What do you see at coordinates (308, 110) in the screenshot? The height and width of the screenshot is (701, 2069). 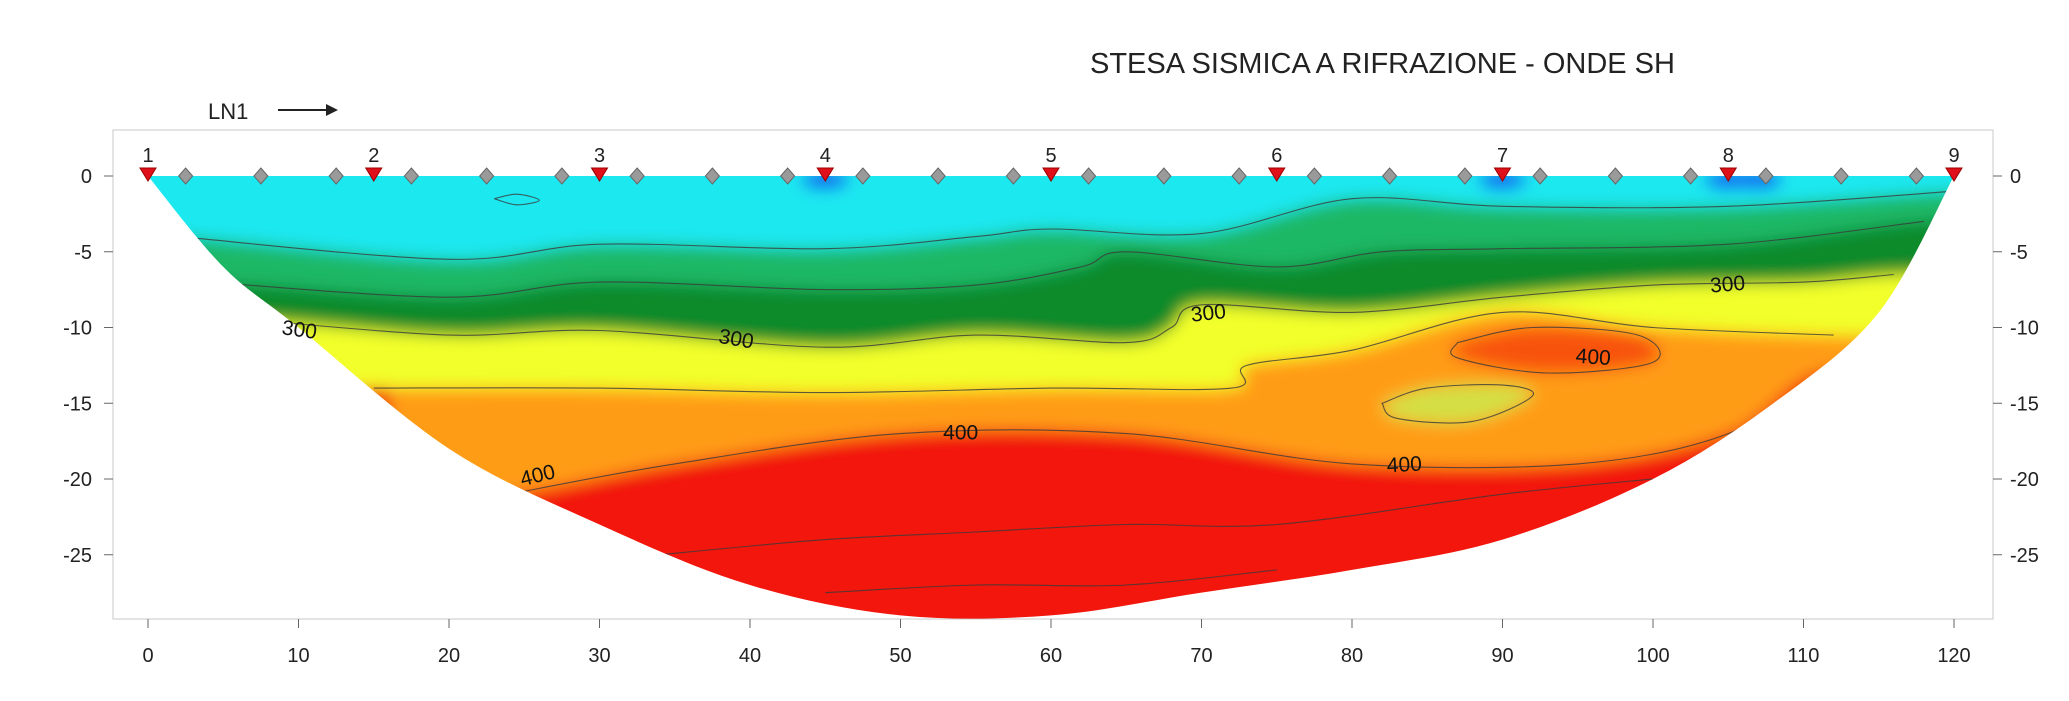 I see `direction-arrow-icon` at bounding box center [308, 110].